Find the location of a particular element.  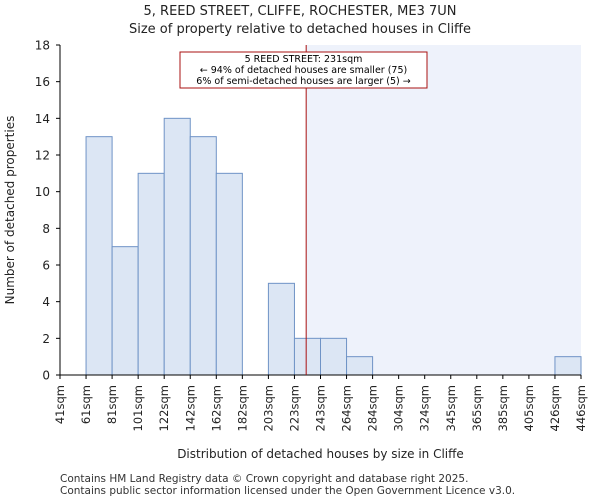

x-tick-label: 243sqm is located at coordinates (321, 408).